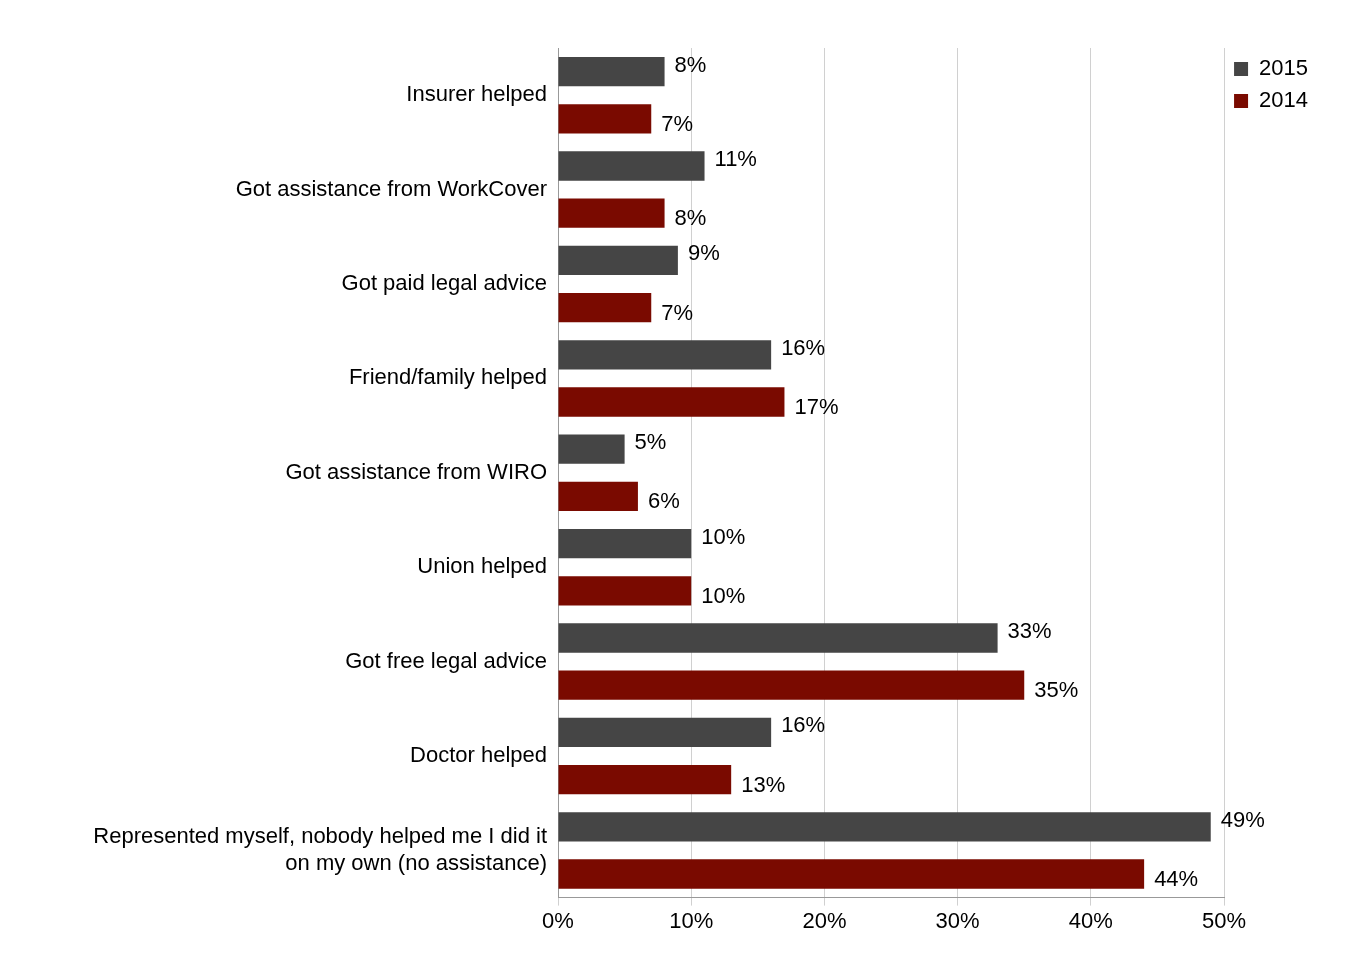 Image resolution: width=1346 pixels, height=961 pixels. What do you see at coordinates (1176, 879) in the screenshot?
I see `data-label: 44%` at bounding box center [1176, 879].